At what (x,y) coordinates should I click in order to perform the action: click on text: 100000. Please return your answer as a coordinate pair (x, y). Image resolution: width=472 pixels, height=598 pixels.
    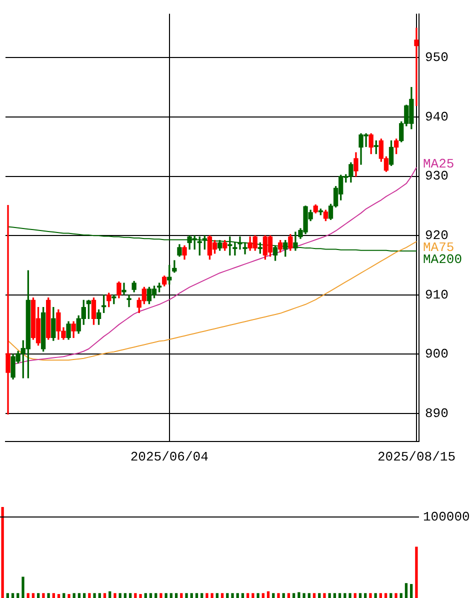
    Looking at the image, I should click on (446, 516).